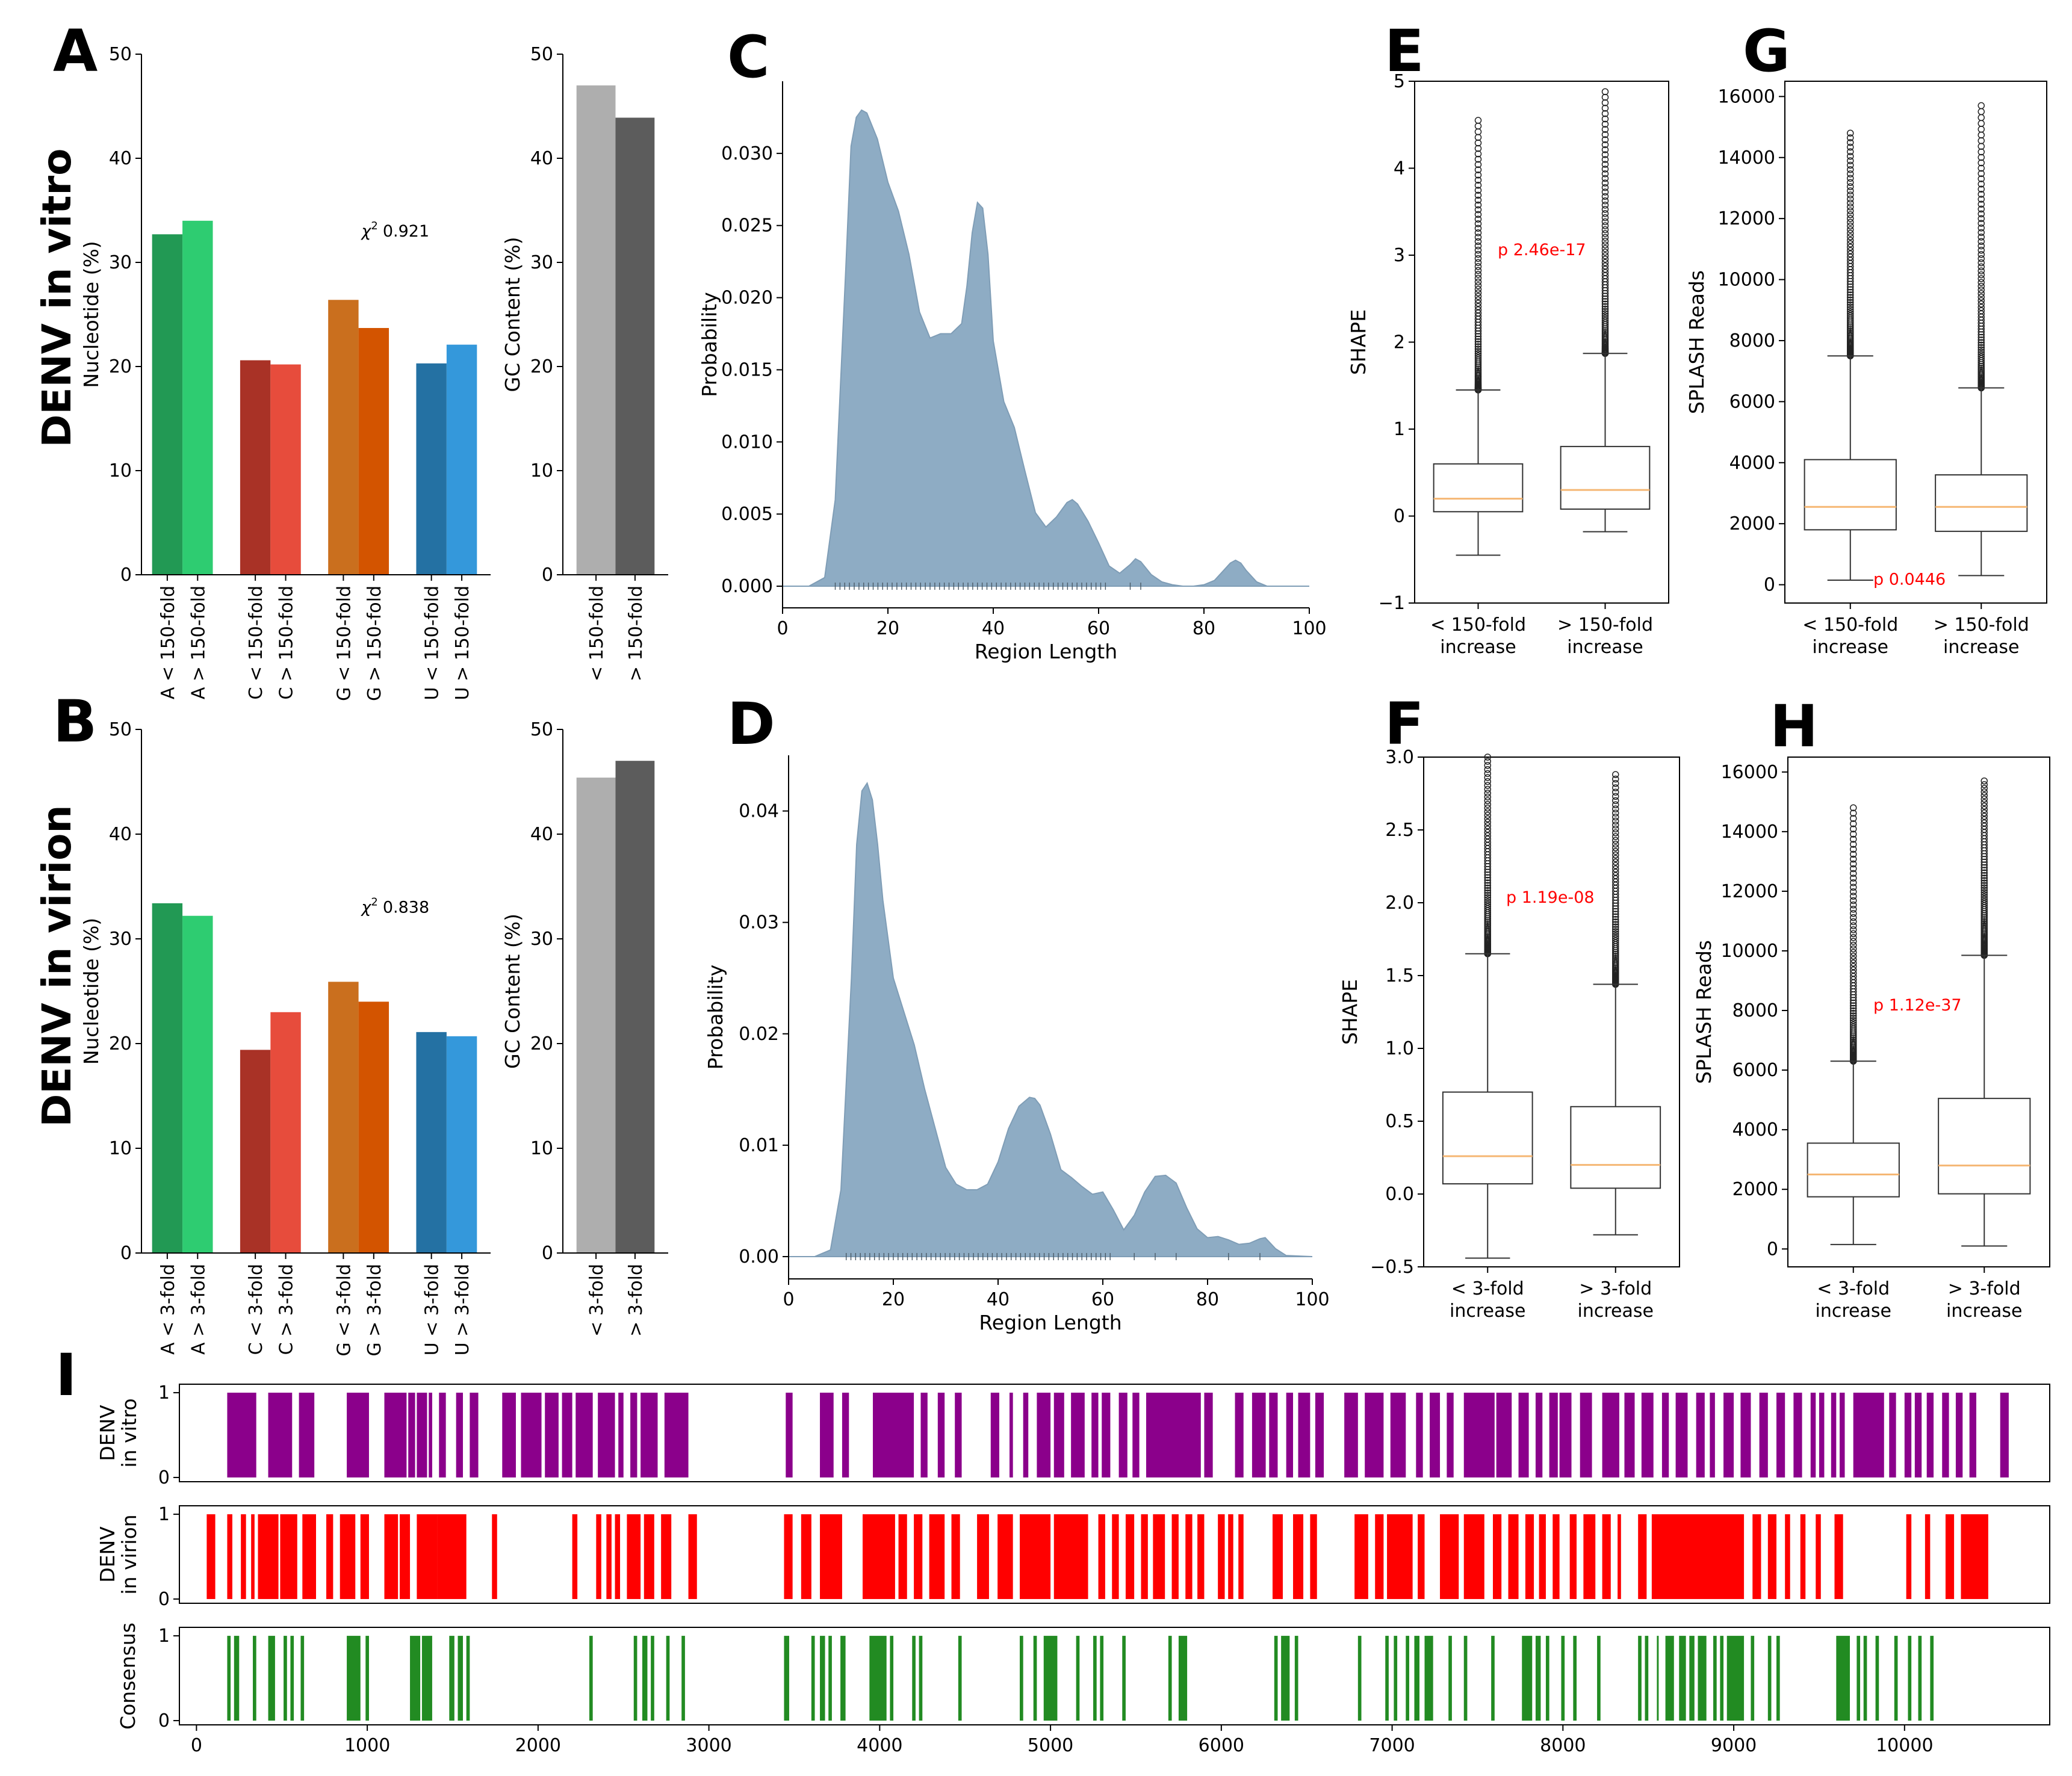 This screenshot has width=2072, height=1776. What do you see at coordinates (57, 298) in the screenshot?
I see `row-title-in-vitro: DENV in vitro` at bounding box center [57, 298].